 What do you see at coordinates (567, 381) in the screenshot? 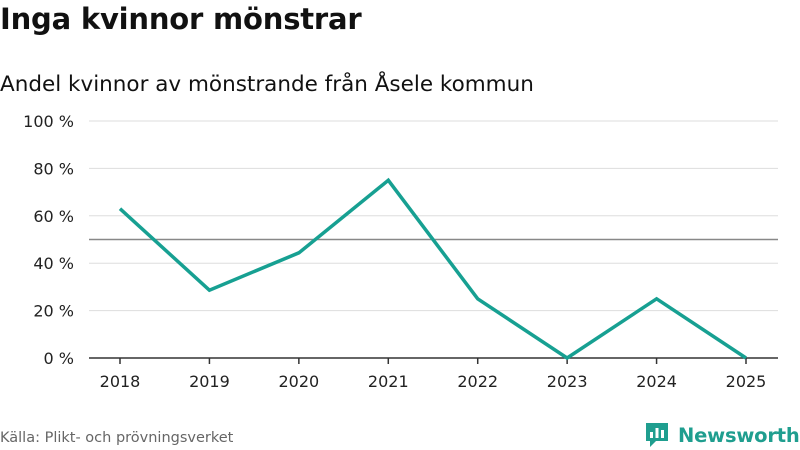
I see `x-tick-label: 2023` at bounding box center [567, 381].